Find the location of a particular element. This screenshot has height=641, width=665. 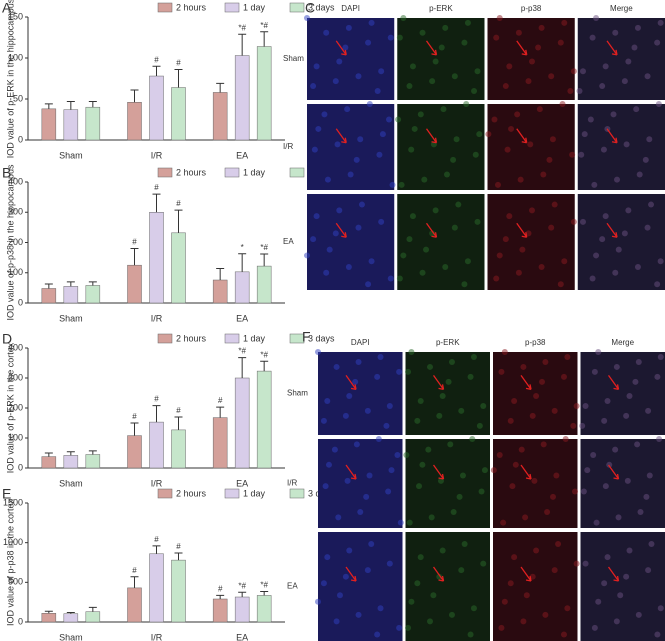

y-axis-label: IOD value of p-p38 in the hippocampus is located at coordinates (10, 242).